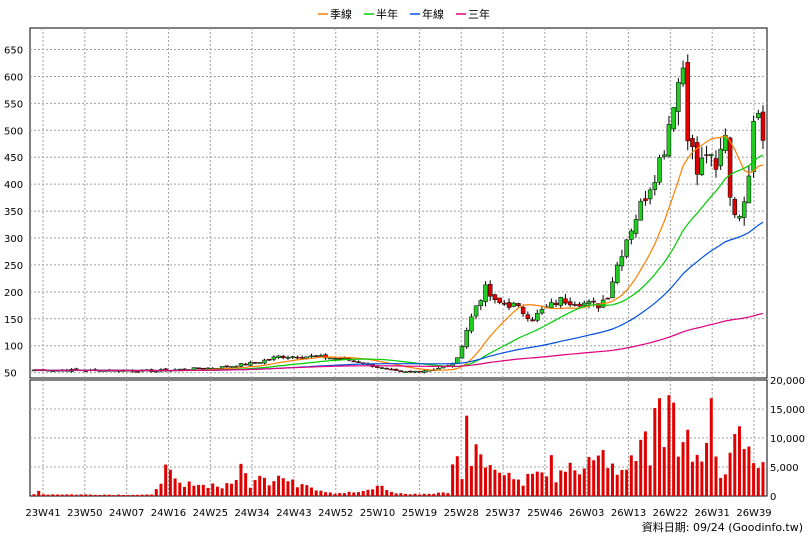 Image resolution: width=808 pixels, height=540 pixels. Describe the element at coordinates (387, 14) in the screenshot. I see `legend-label-1: 半年` at that location.